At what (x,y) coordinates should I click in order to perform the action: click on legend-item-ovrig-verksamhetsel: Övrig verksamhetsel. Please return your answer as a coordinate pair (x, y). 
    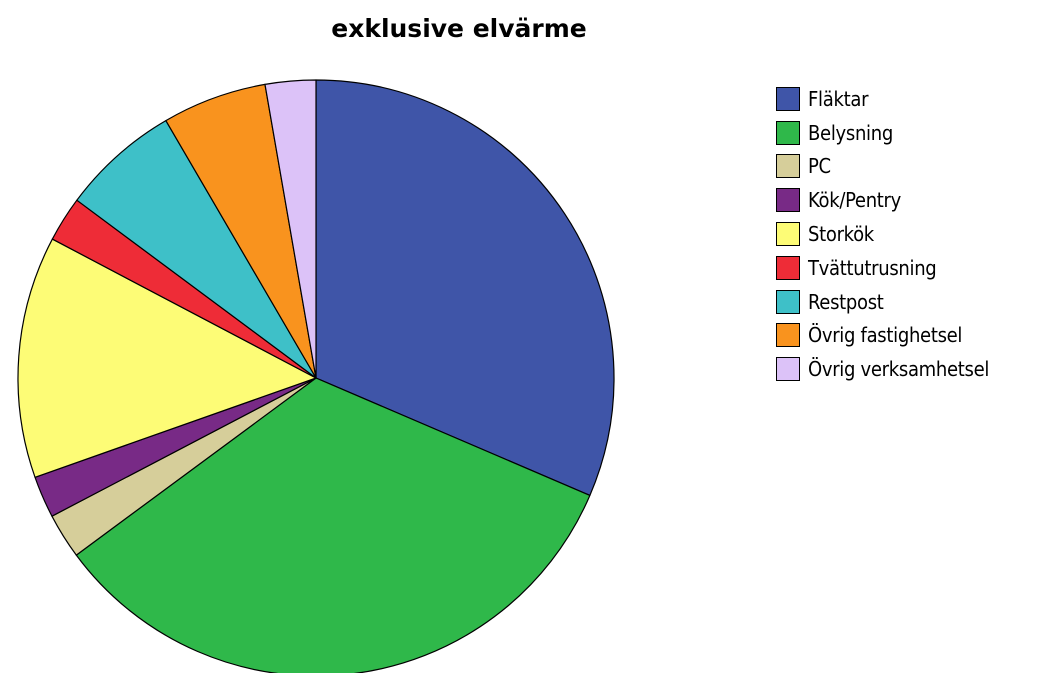
    Looking at the image, I should click on (882, 369).